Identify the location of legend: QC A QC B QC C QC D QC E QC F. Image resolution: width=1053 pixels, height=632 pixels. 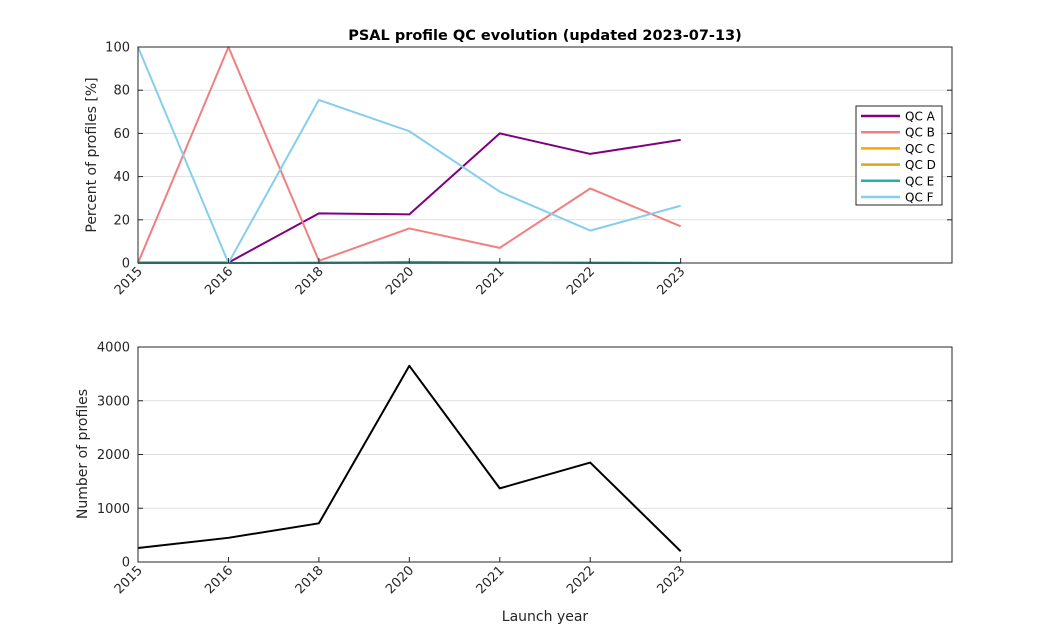
(899, 155).